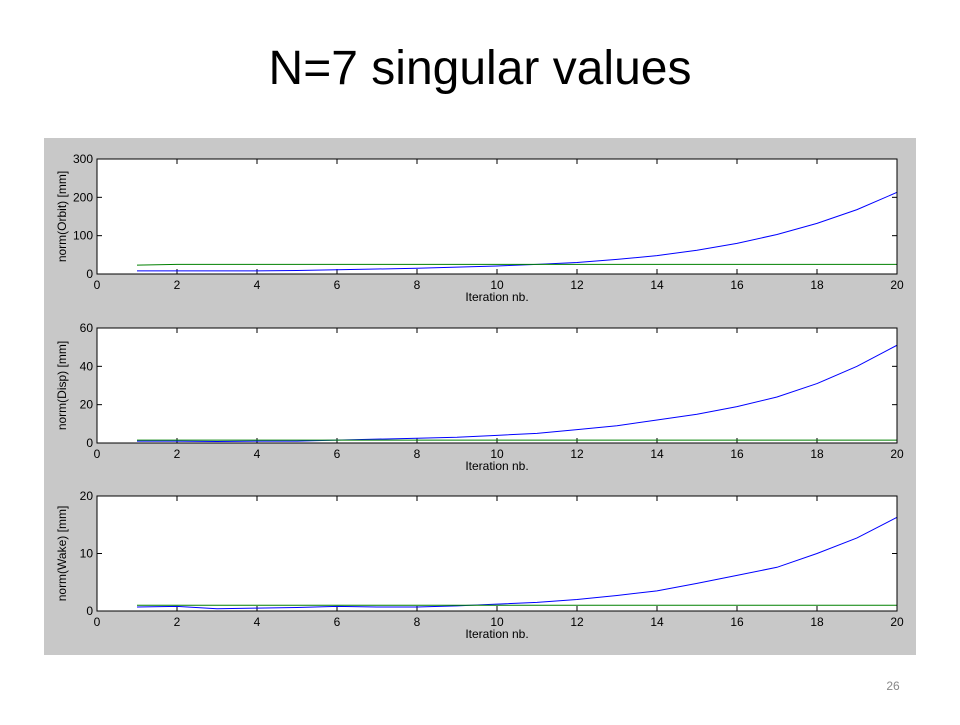 The width and height of the screenshot is (960, 725). Describe the element at coordinates (480, 68) in the screenshot. I see `slide-title: N=7 singular values` at that location.